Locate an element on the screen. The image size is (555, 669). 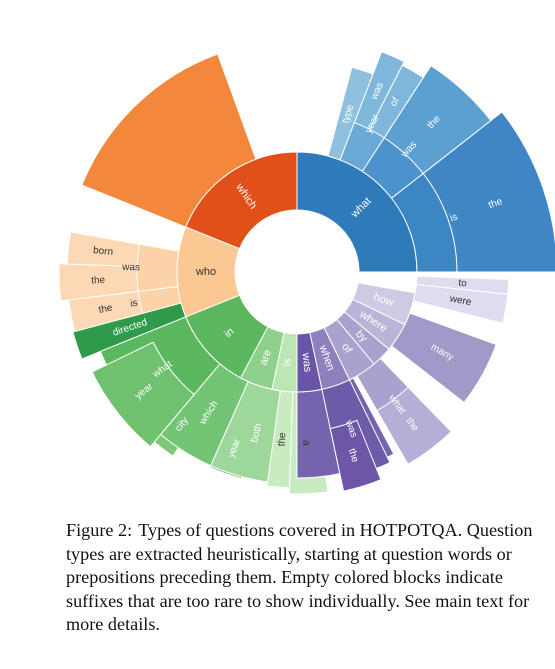
label-is-a: a is located at coordinates (305, 443).